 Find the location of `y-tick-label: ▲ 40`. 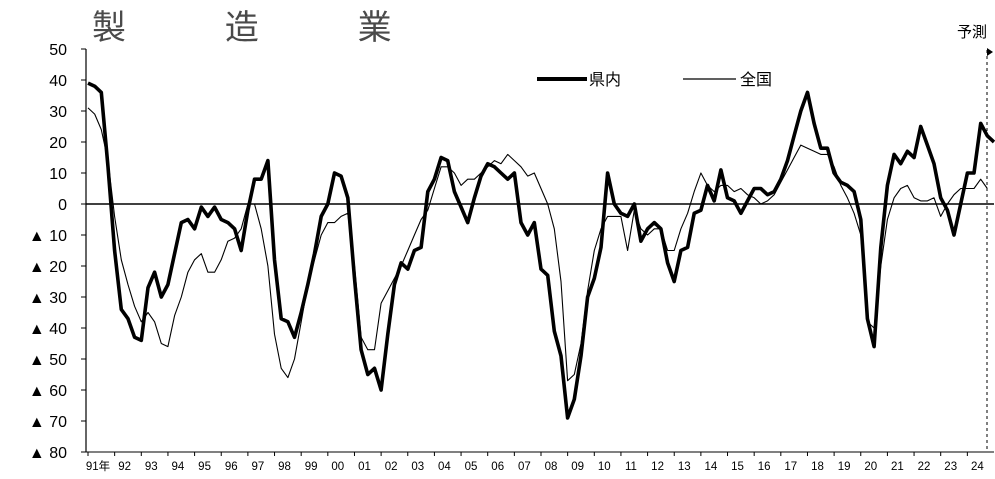

y-tick-label: ▲ 40 is located at coordinates (48, 329).